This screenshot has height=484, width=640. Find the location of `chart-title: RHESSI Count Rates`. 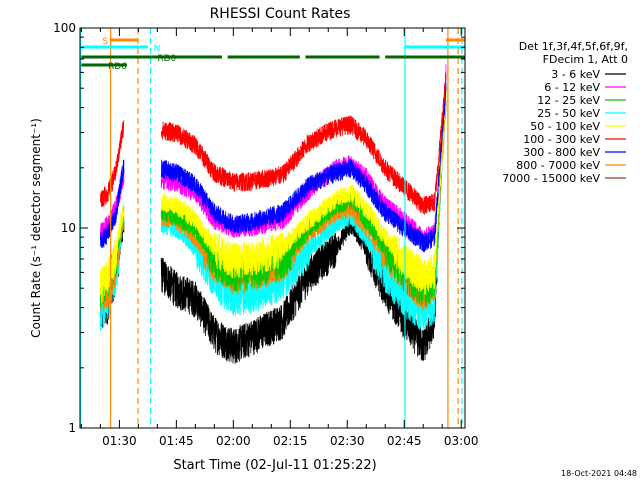

chart-title: RHESSI Count Rates is located at coordinates (280, 14).